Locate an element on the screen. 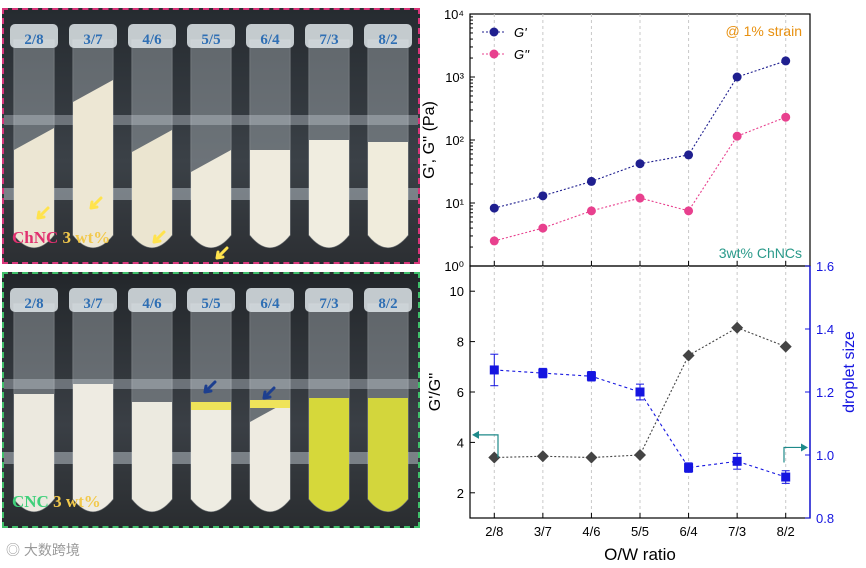 The width and height of the screenshot is (866, 568). chnc-ratio-label: 7/3 is located at coordinates (329, 40).